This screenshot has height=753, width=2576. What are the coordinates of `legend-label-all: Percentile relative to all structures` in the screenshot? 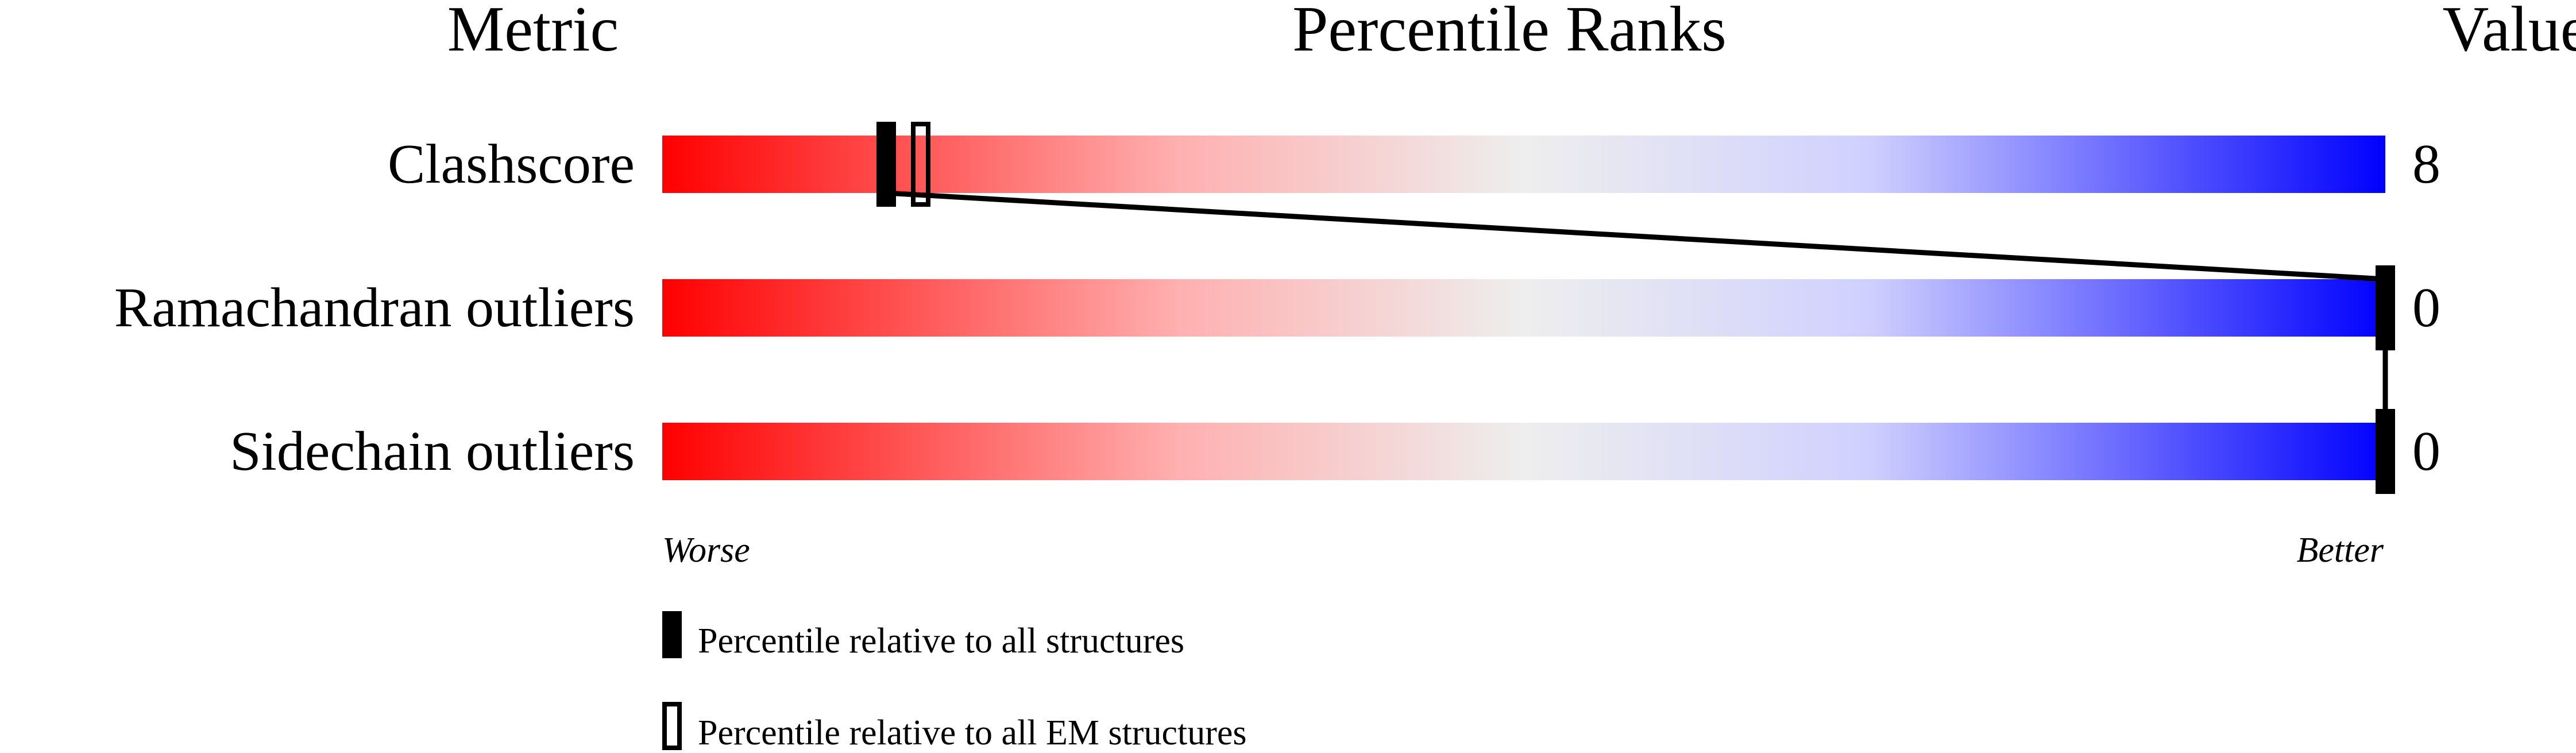 It's located at (941, 641).